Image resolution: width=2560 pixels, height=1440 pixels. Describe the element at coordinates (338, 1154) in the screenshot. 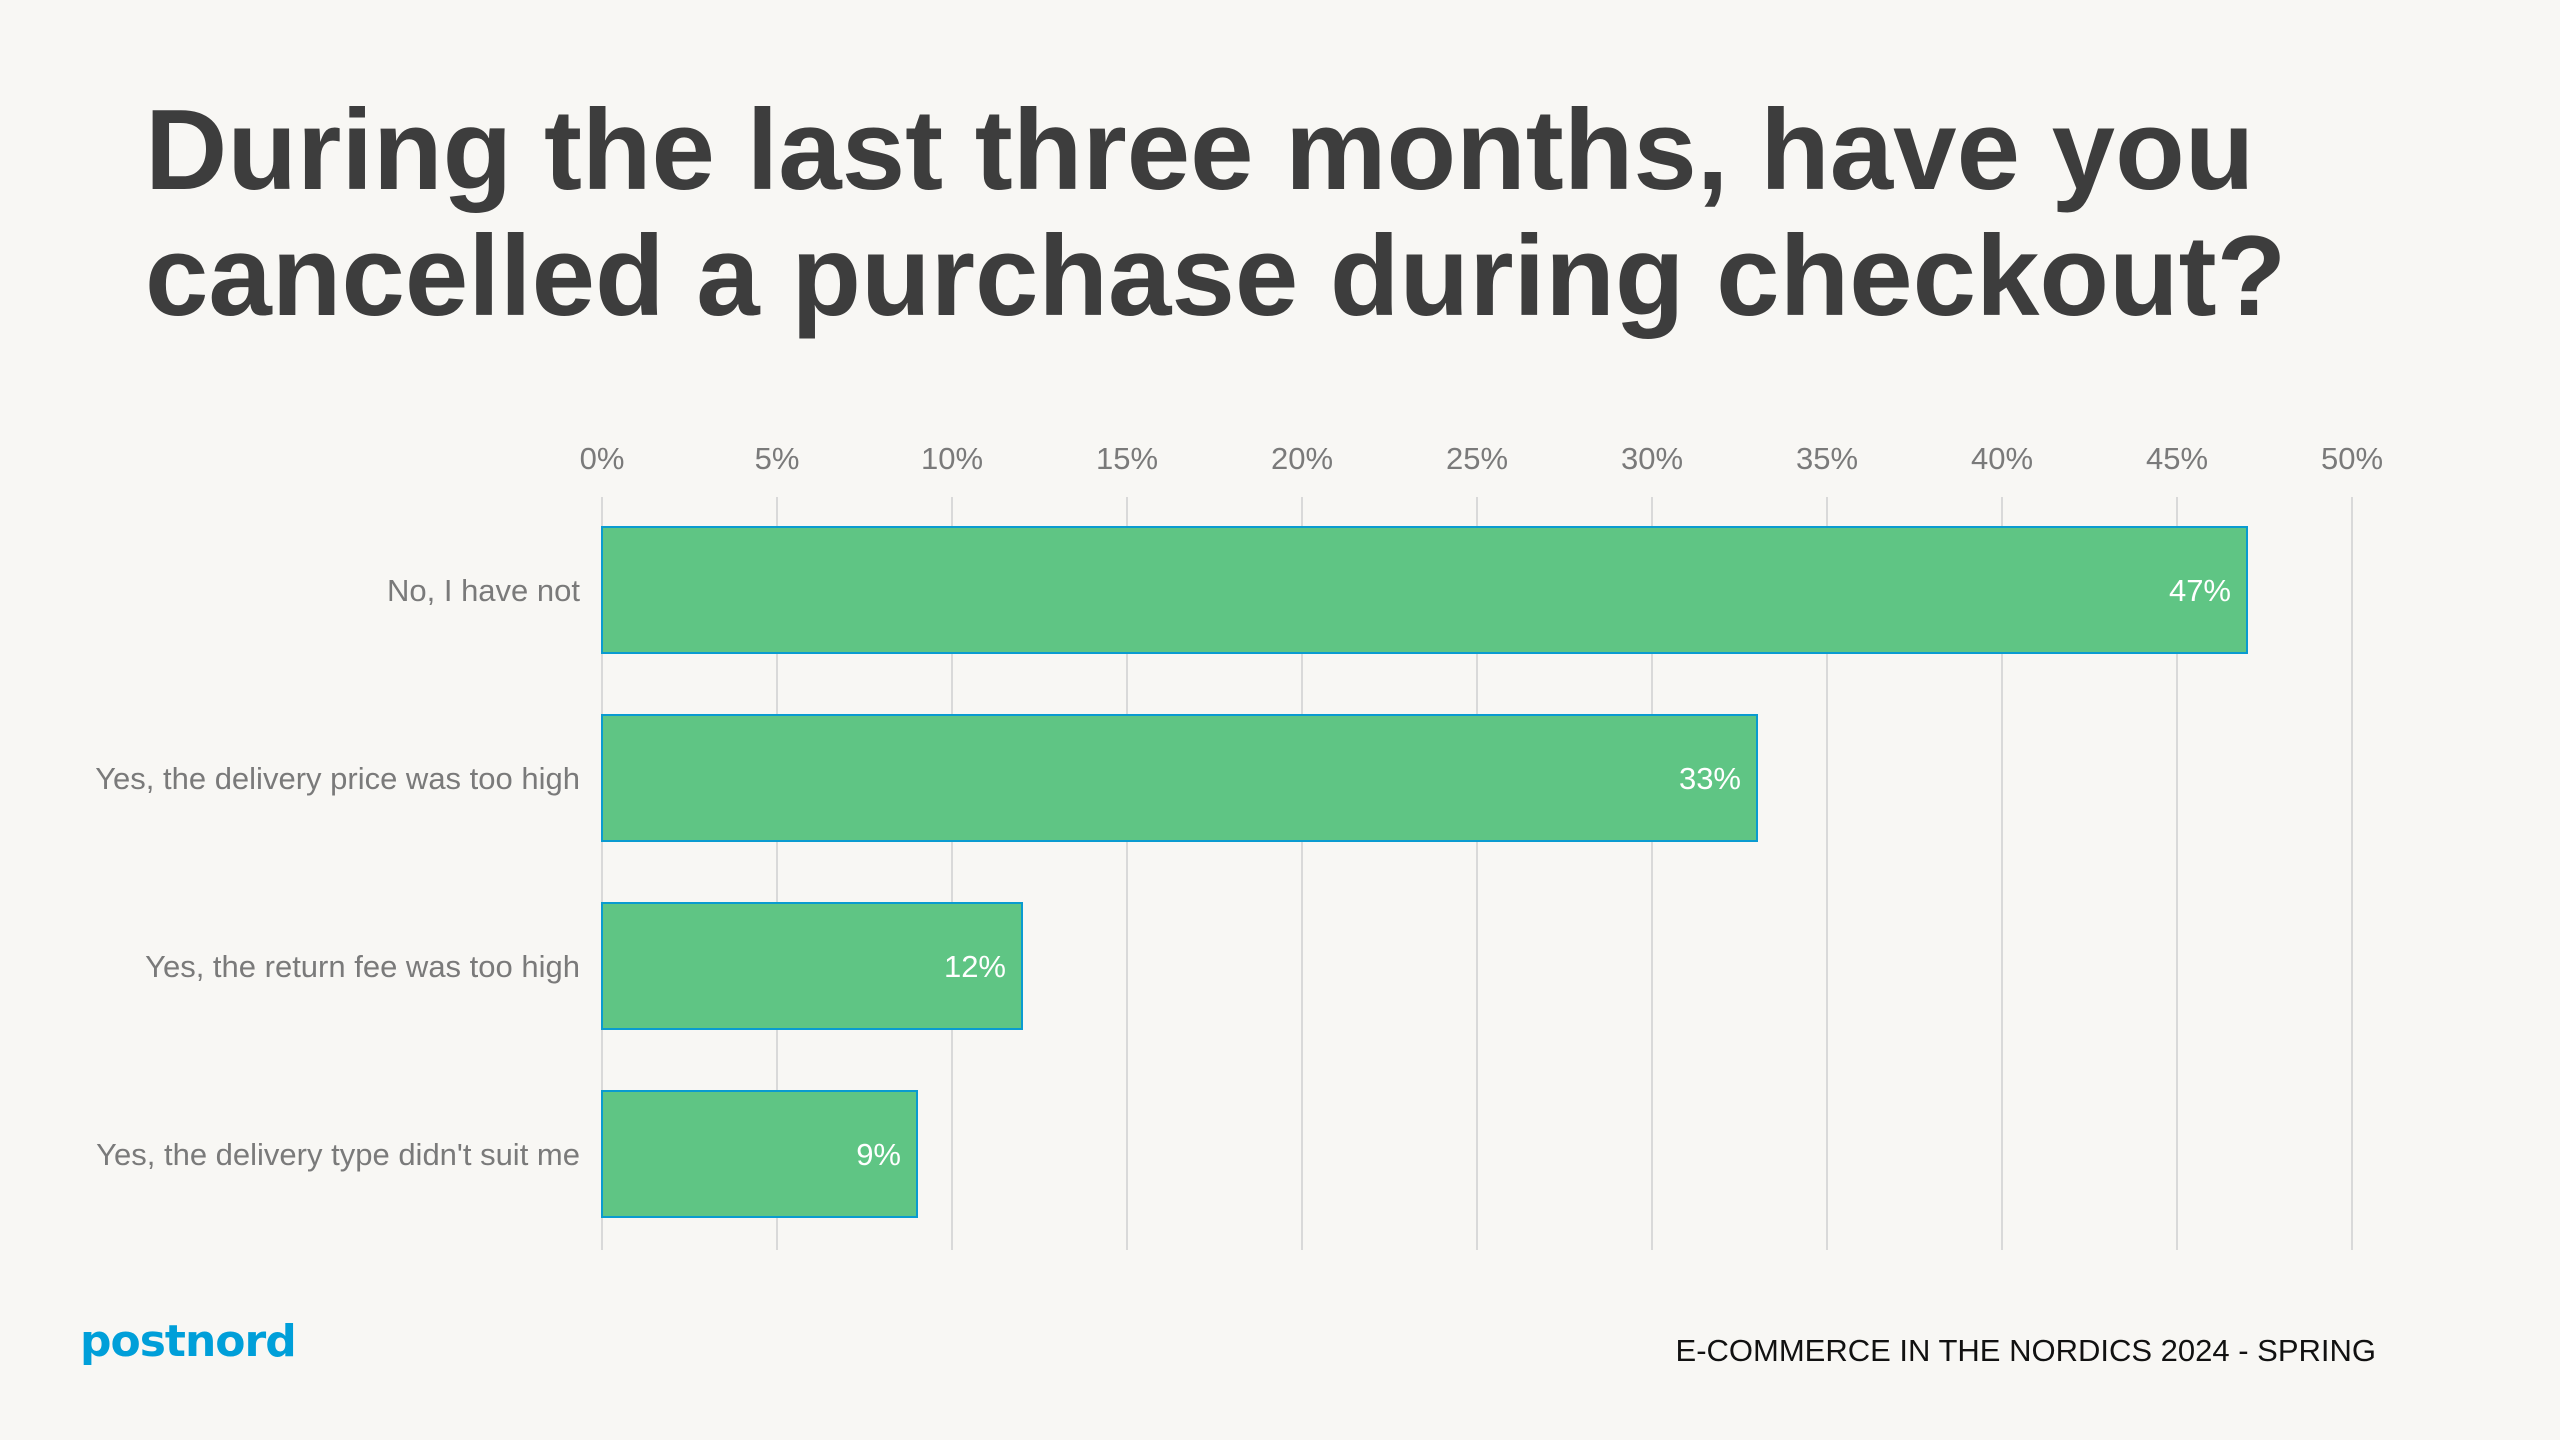

I see `category-label: Yes, the delivery type didn't suit me` at that location.